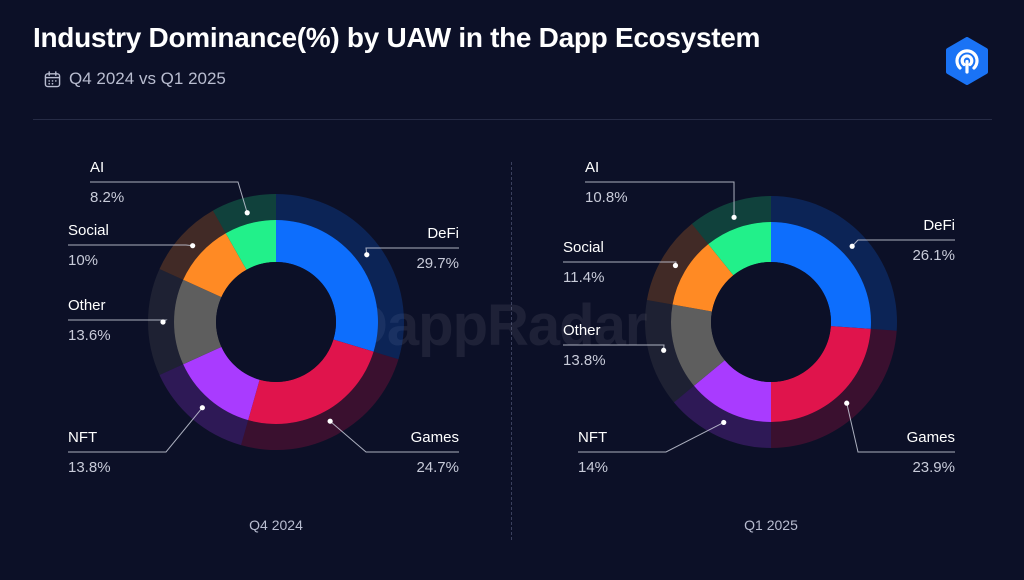 Image resolution: width=1024 pixels, height=580 pixels. Describe the element at coordinates (215, 265) in the screenshot. I see `chart-q4-2024-slice-social` at that location.